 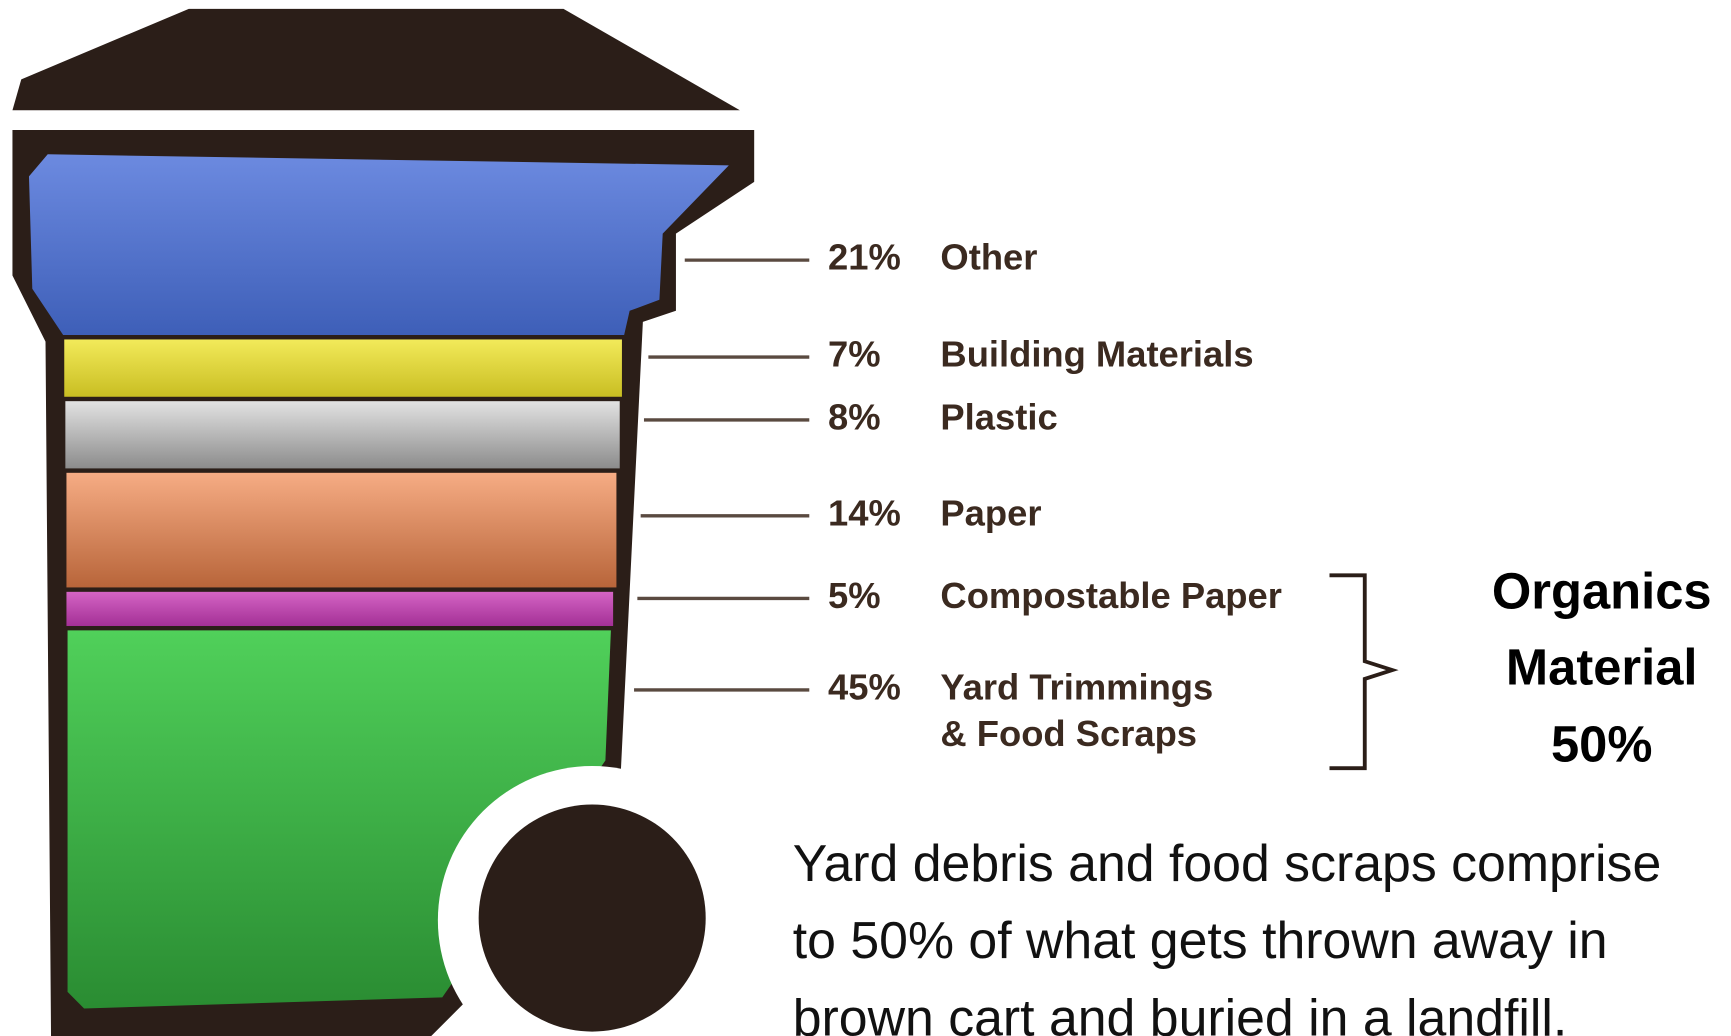 I want to click on group-title: Organics, so click(x=1602, y=591).